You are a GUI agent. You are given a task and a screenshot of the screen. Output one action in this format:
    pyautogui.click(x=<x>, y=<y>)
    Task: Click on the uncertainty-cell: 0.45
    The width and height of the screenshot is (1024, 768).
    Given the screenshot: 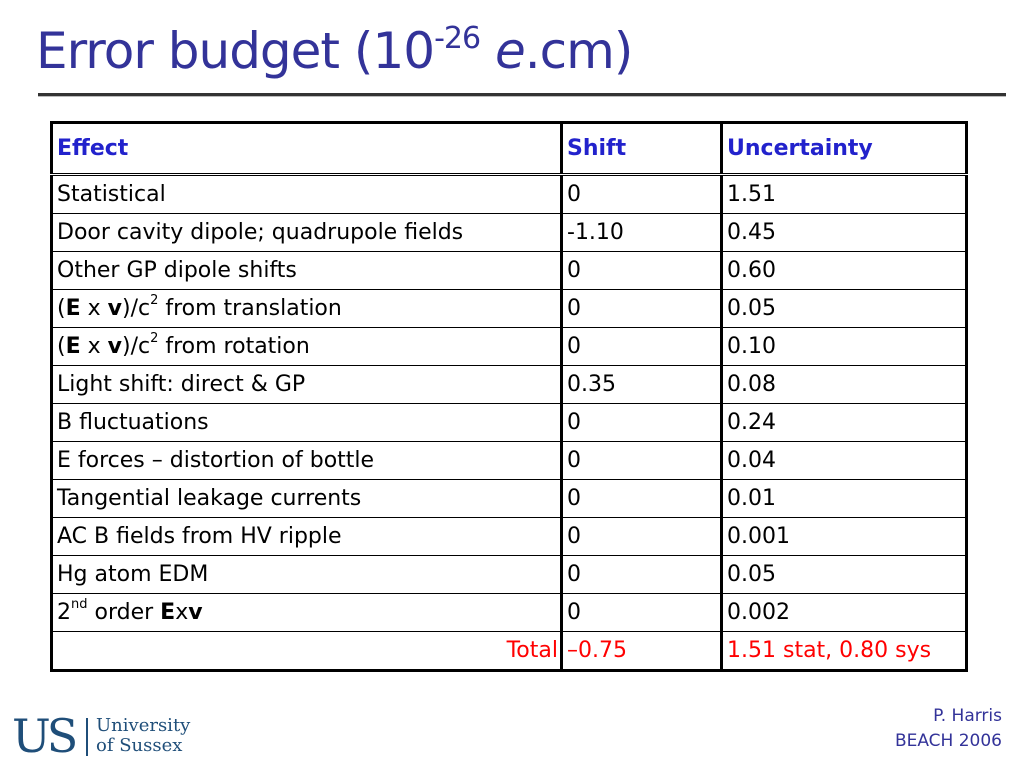 What is the action you would take?
    pyautogui.click(x=843, y=232)
    